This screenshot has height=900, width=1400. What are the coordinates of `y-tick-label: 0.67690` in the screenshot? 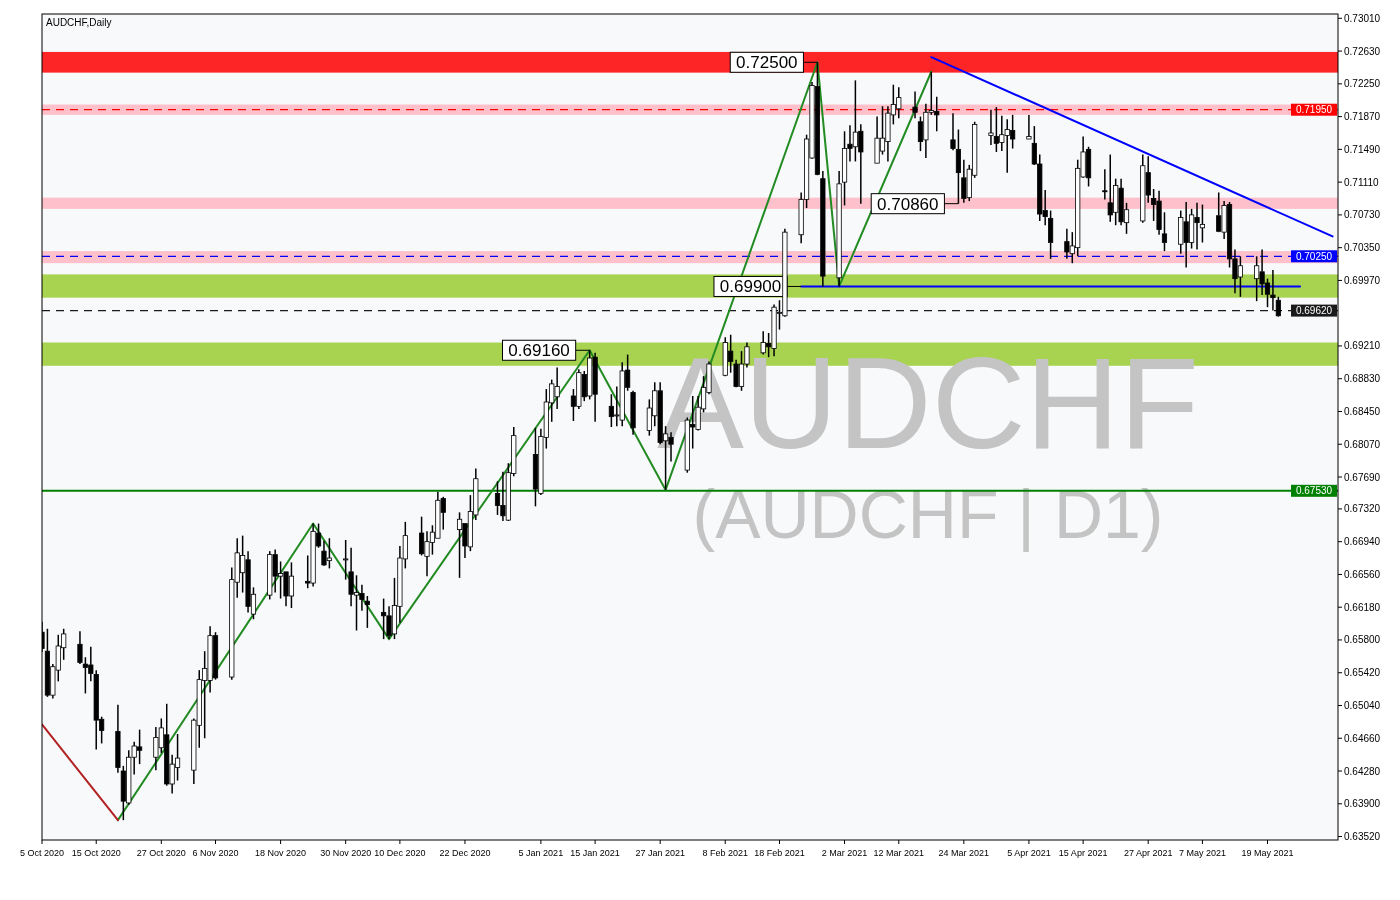 It's located at (1362, 477).